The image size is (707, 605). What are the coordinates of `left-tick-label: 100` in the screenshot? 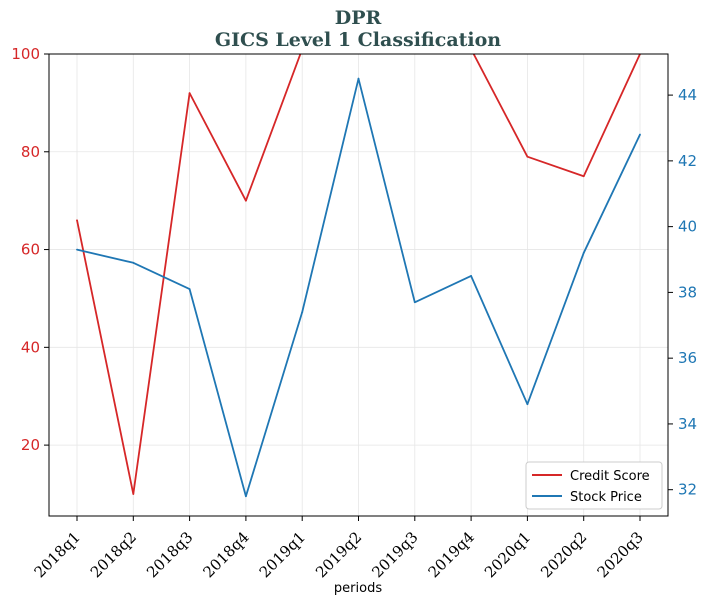 It's located at (25, 54).